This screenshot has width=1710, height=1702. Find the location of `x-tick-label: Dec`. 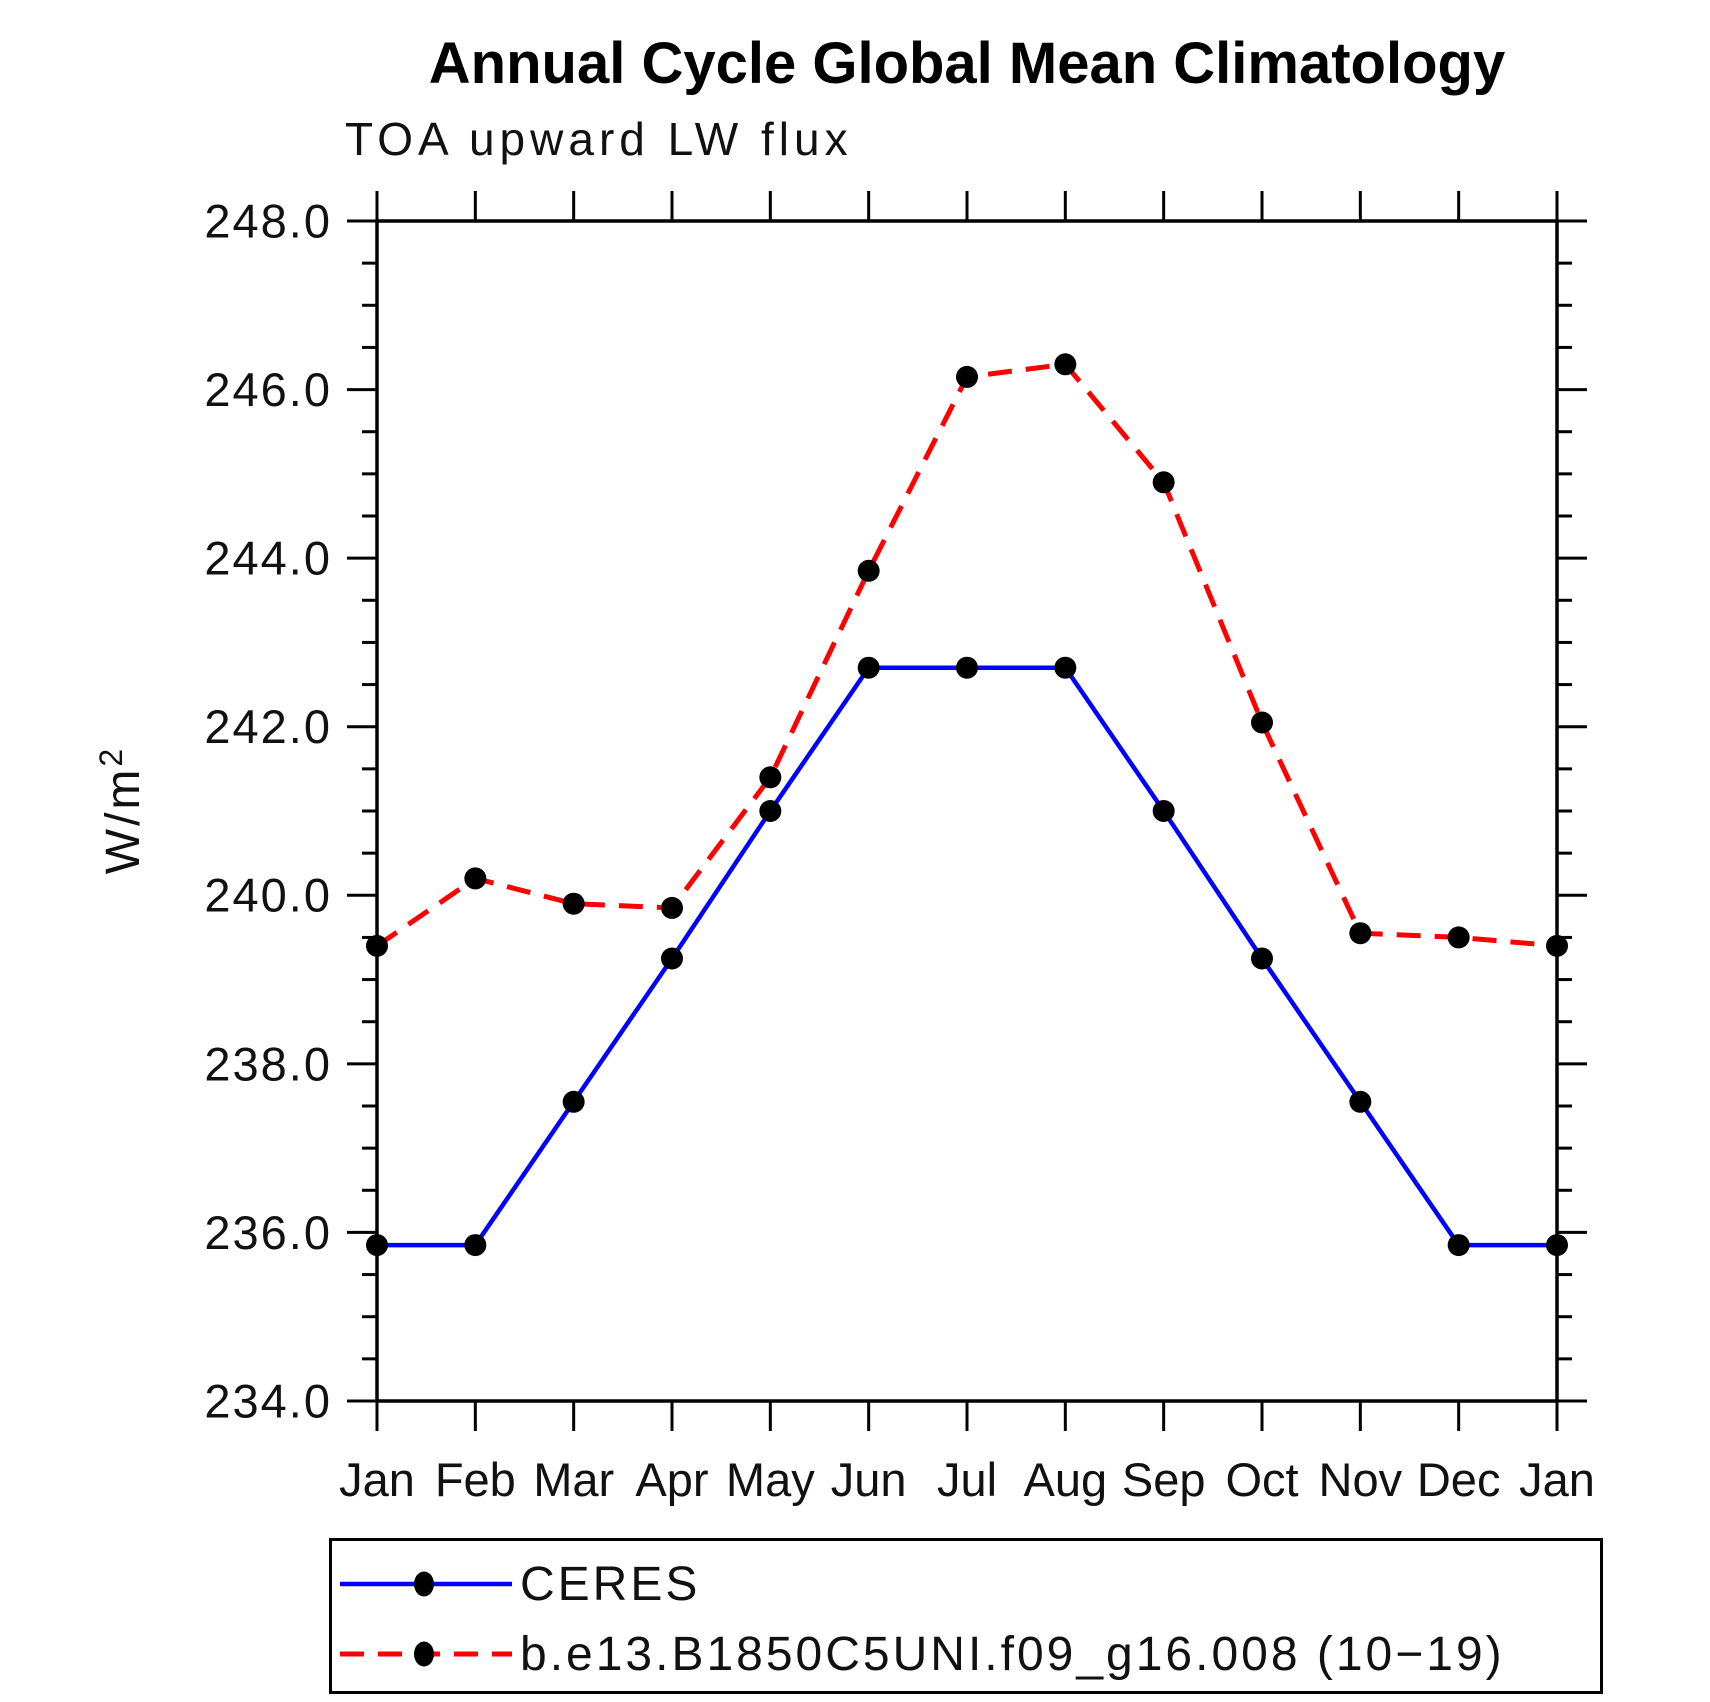

x-tick-label: Dec is located at coordinates (1459, 1479).